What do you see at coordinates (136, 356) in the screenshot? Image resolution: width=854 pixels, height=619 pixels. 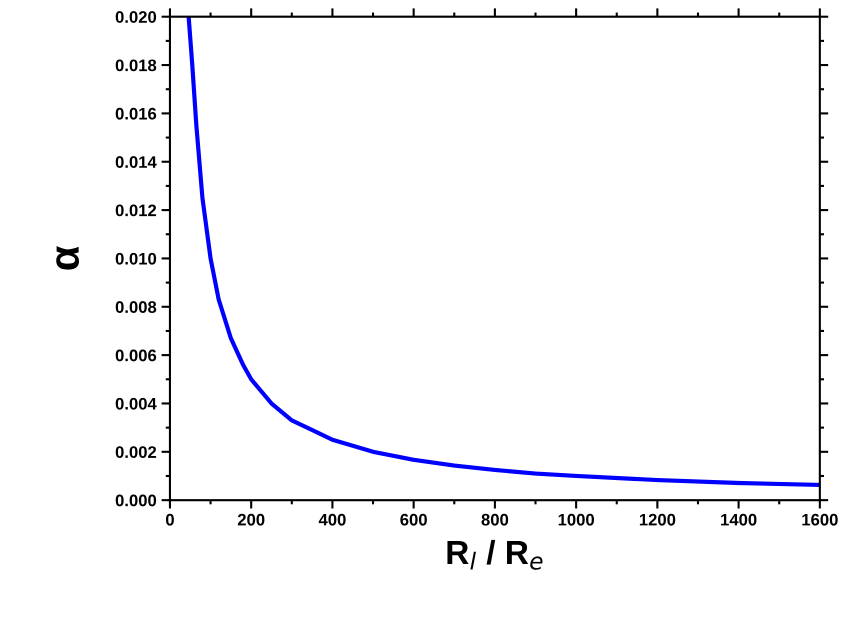 I see `y-tick-label: 0.006` at bounding box center [136, 356].